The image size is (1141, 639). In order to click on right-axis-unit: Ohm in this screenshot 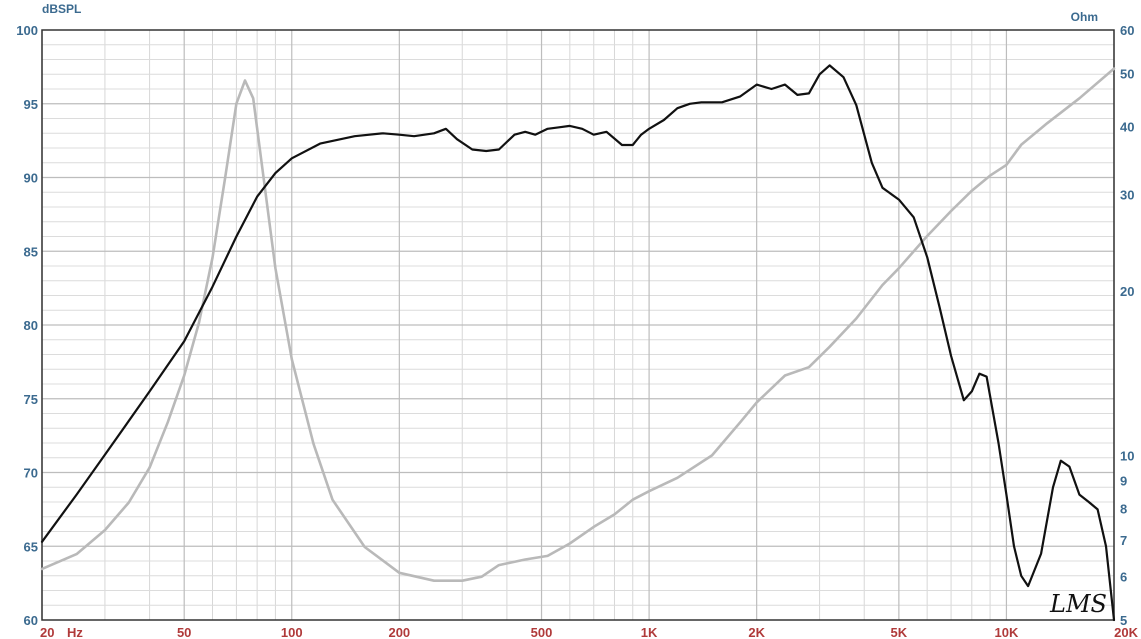, I will do `click(1084, 17)`.